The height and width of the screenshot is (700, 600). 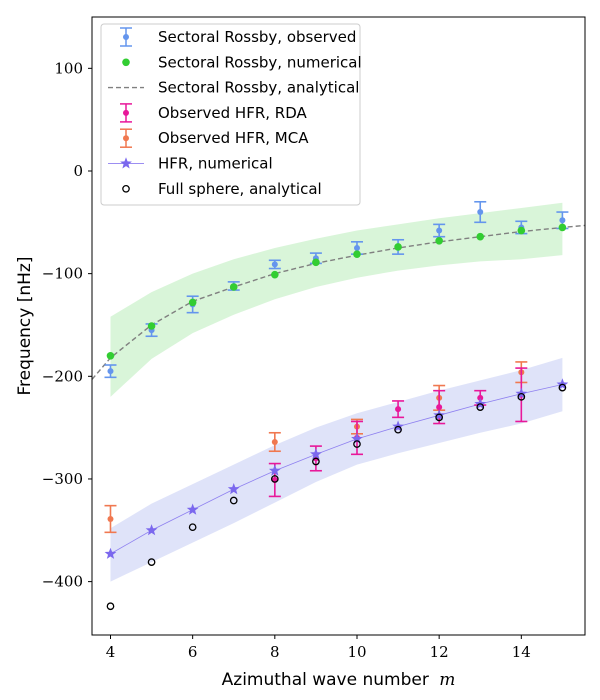 I want to click on y-tick-label: 100, so click(x=68, y=68).